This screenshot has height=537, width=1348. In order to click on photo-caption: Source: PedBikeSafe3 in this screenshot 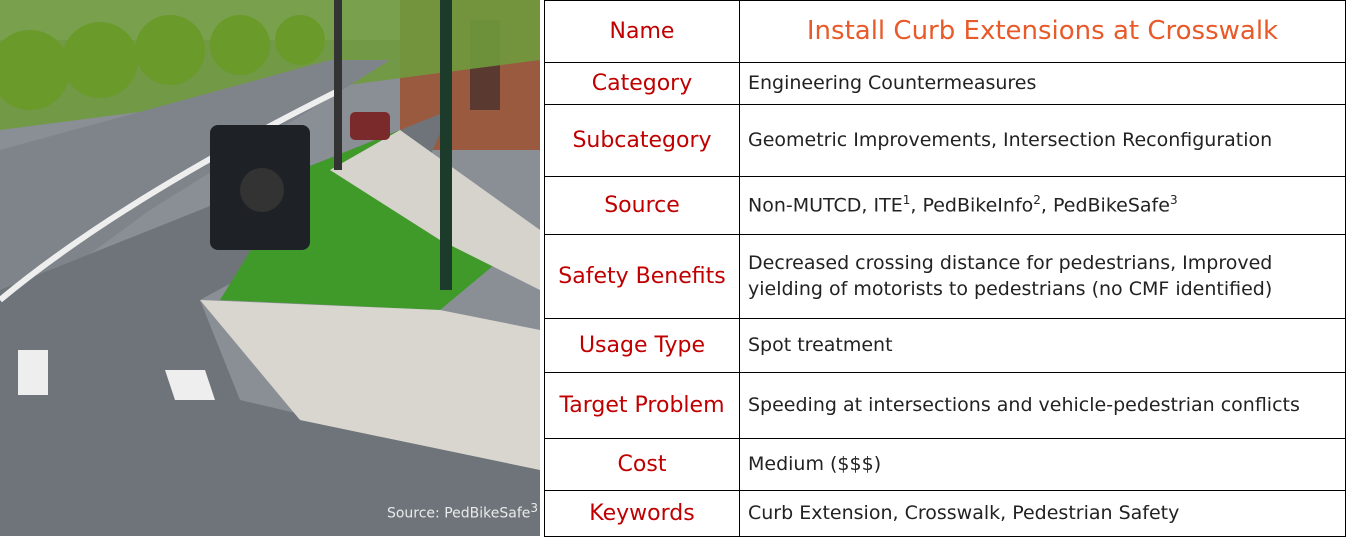, I will do `click(462, 511)`.